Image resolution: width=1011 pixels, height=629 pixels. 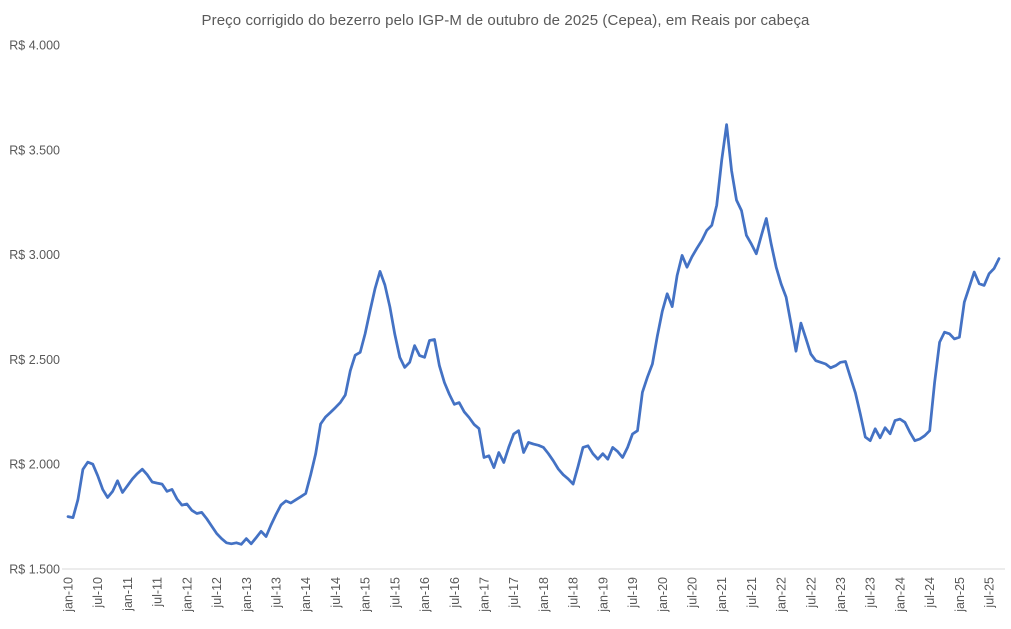 I want to click on x-axis-tick-label: jan-13, so click(x=247, y=595).